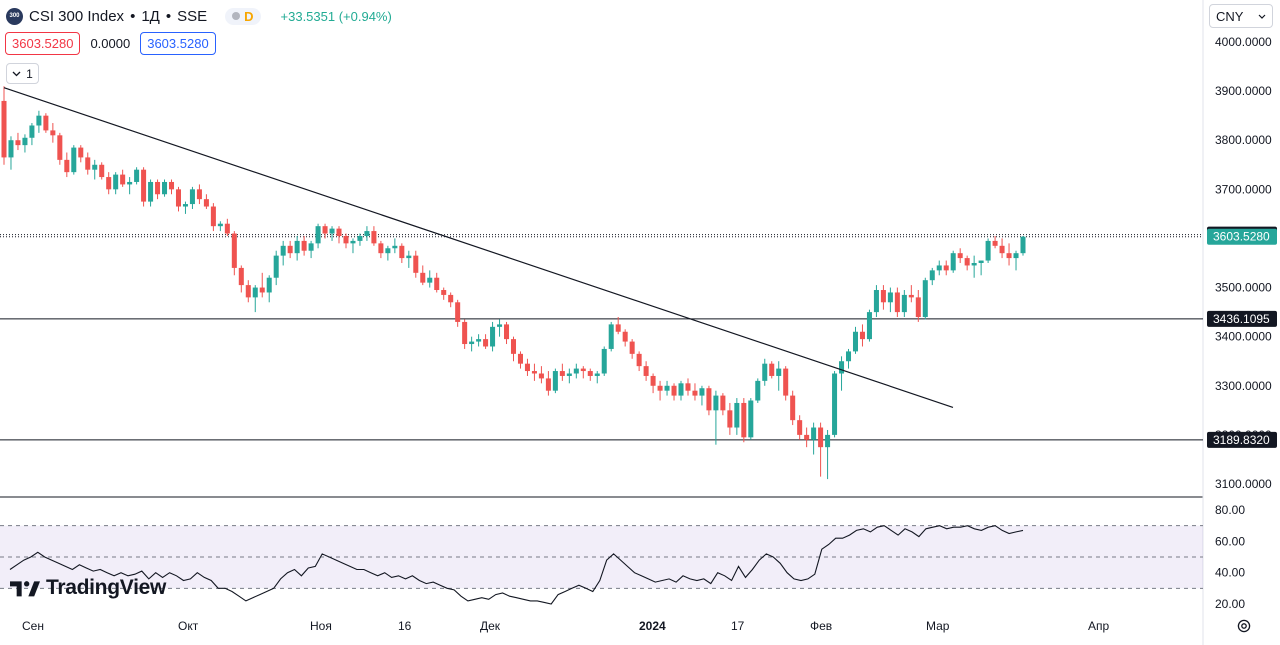 This screenshot has height=645, width=1280. What do you see at coordinates (188, 626) in the screenshot?
I see `time-axis-label: Окт` at bounding box center [188, 626].